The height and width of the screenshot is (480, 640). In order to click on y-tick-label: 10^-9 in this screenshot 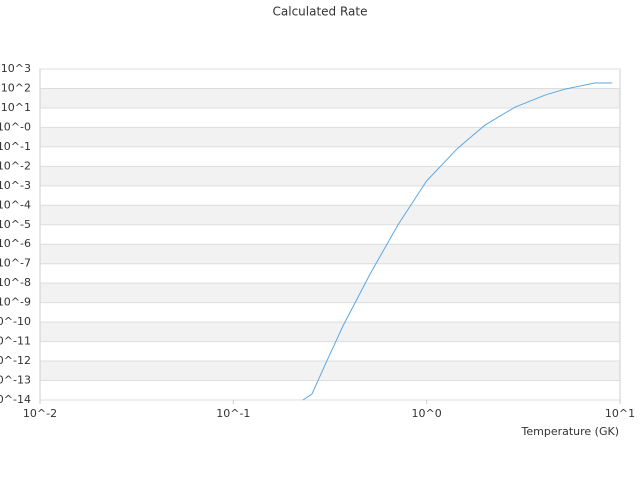, I will do `click(15, 302)`.